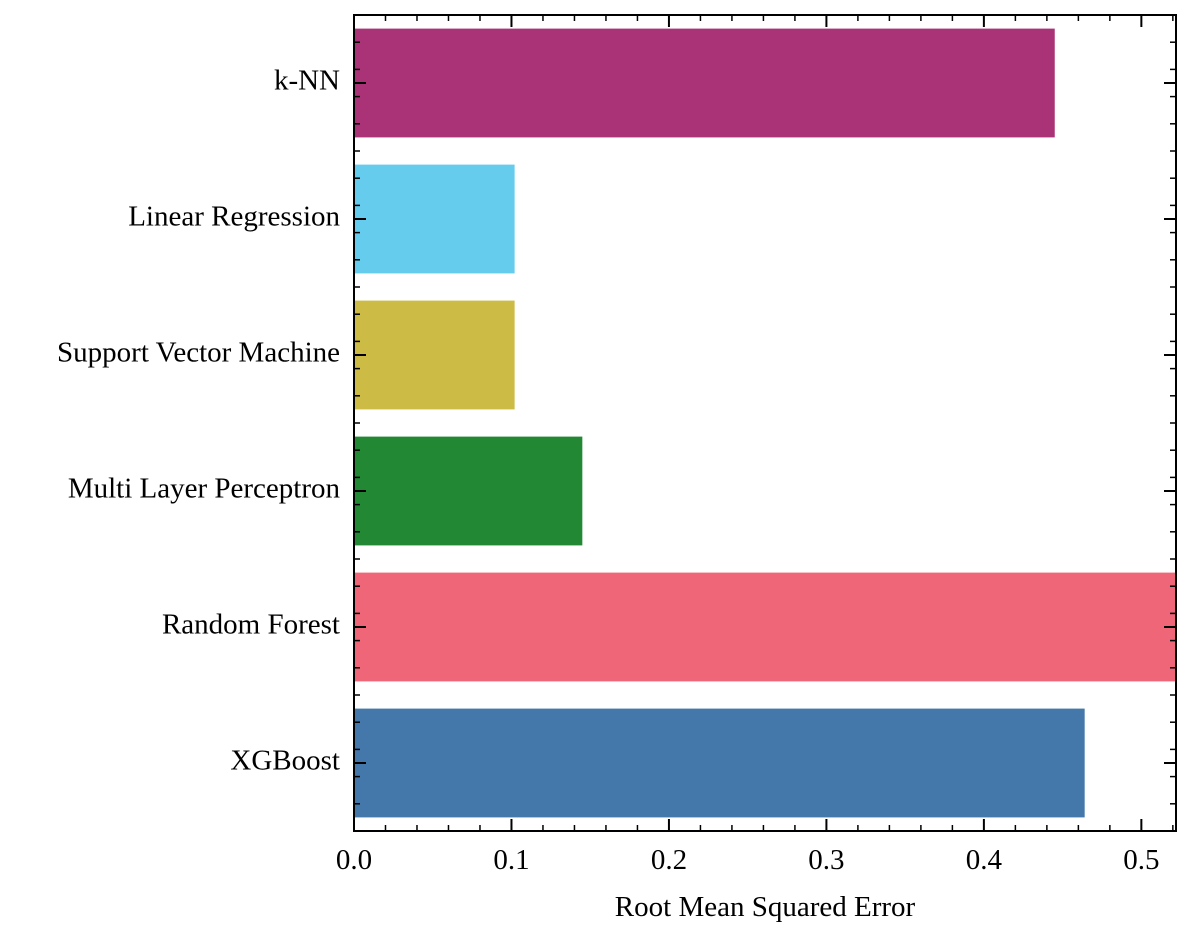  Describe the element at coordinates (434, 355) in the screenshot. I see `bar-support-vector-machine` at that location.